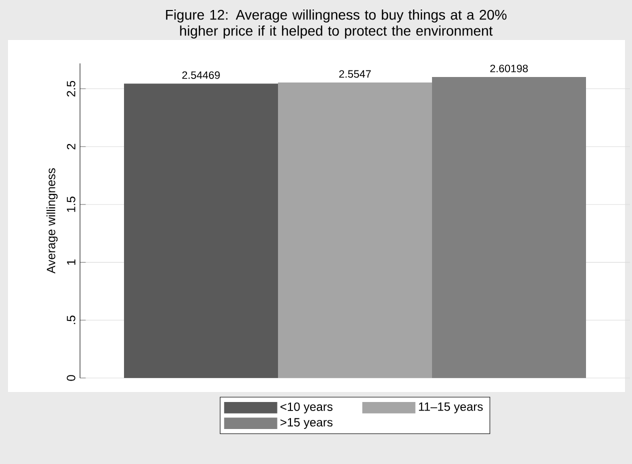 This screenshot has width=632, height=464. I want to click on y-tick-label: 2, so click(71, 147).